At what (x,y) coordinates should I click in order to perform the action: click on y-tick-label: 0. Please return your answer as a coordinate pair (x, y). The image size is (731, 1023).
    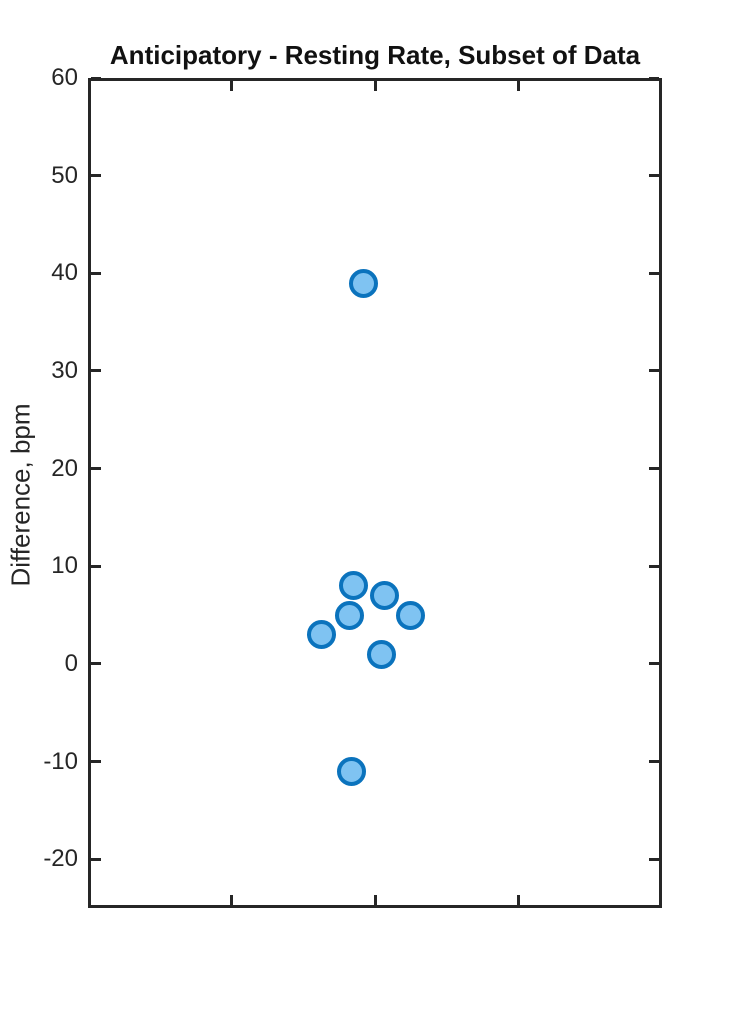
    Looking at the image, I should click on (71, 663).